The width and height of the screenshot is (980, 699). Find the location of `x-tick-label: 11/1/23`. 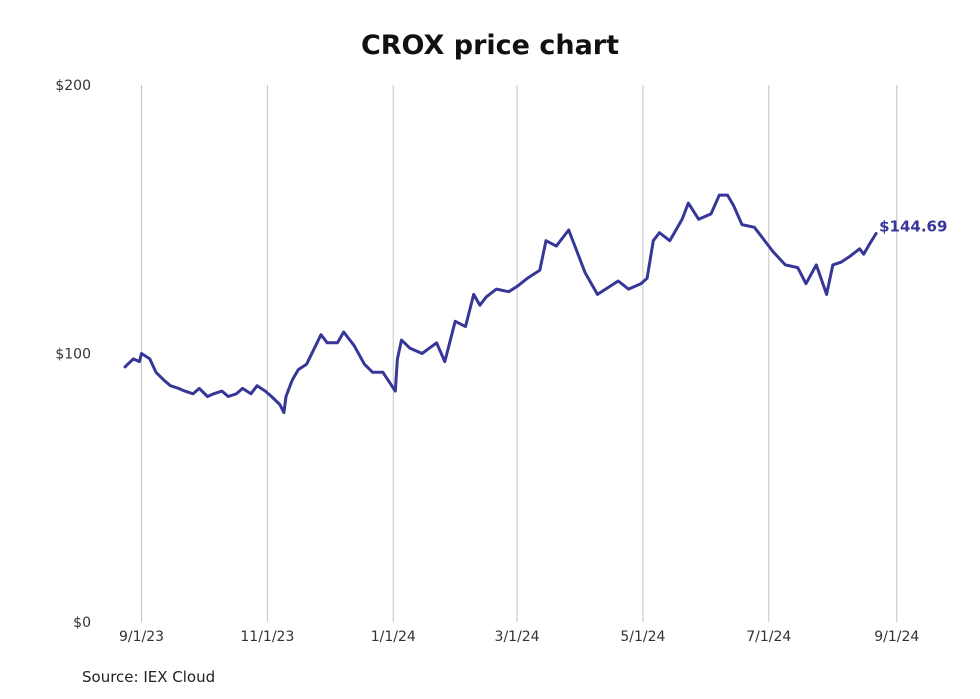

x-tick-label: 11/1/23 is located at coordinates (267, 637).